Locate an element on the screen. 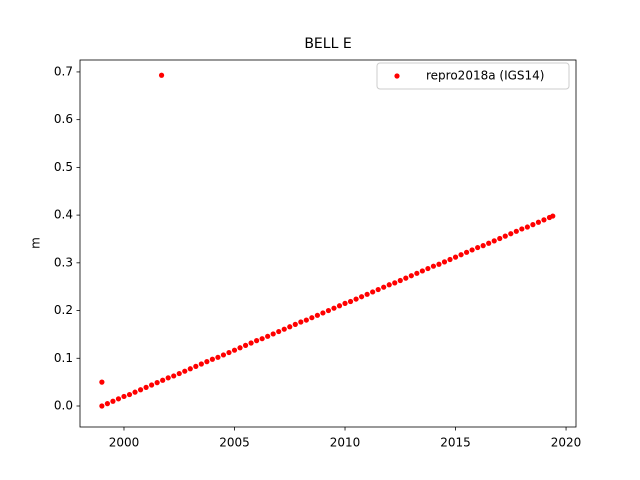  y-tick-label: 0.0 is located at coordinates (63, 406).